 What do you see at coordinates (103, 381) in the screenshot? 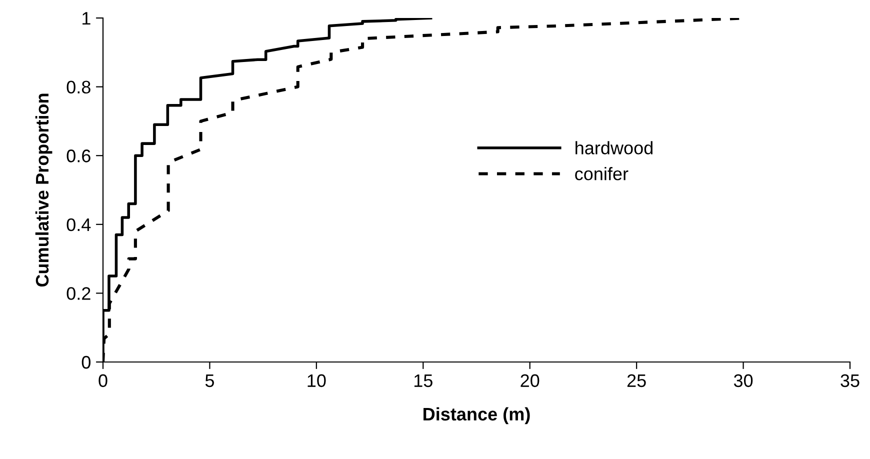
I see `x-tick-label: 0` at bounding box center [103, 381].